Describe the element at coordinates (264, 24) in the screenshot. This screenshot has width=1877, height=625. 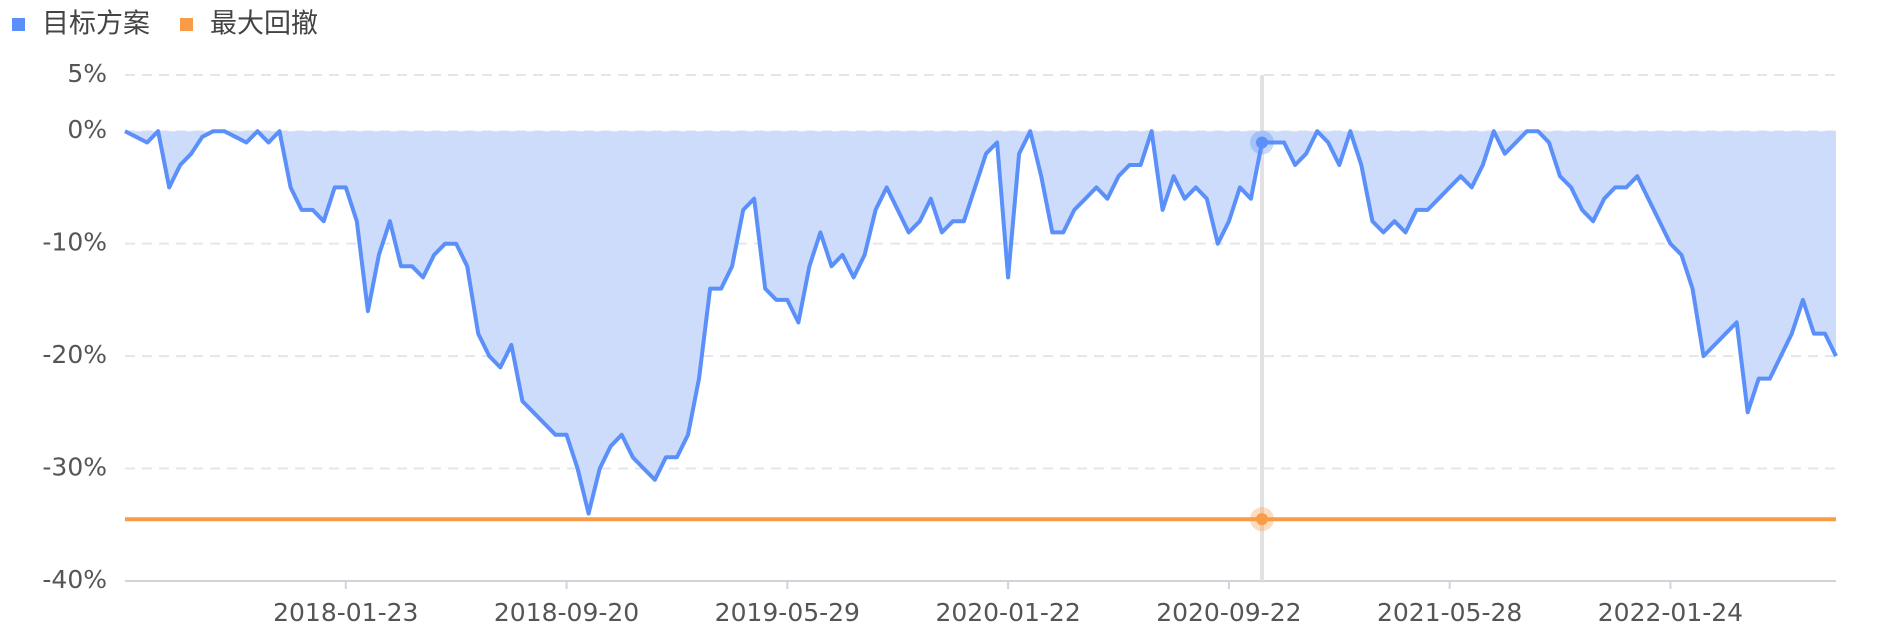
I see `legend-label: 最大回撤` at that location.